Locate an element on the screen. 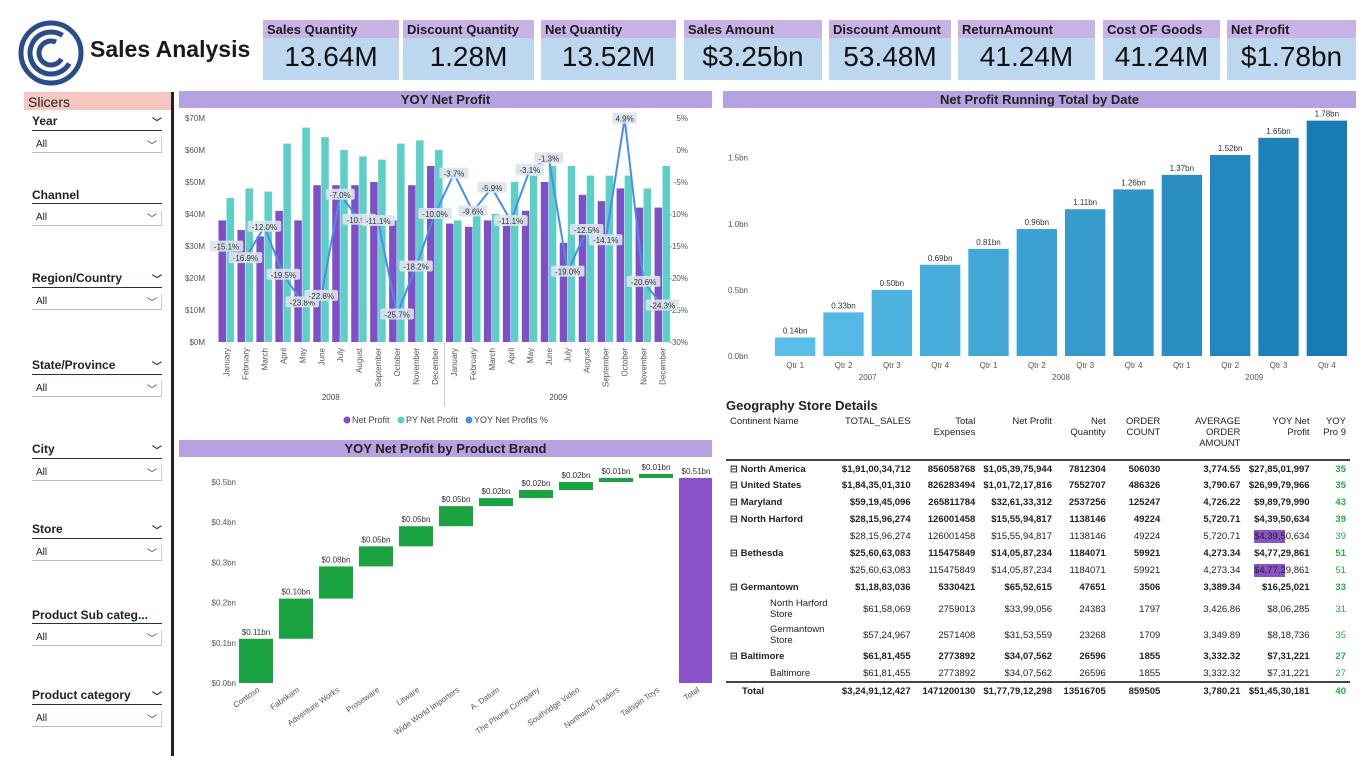 The width and height of the screenshot is (1371, 782). year-group-label: 2008 is located at coordinates (1061, 377).